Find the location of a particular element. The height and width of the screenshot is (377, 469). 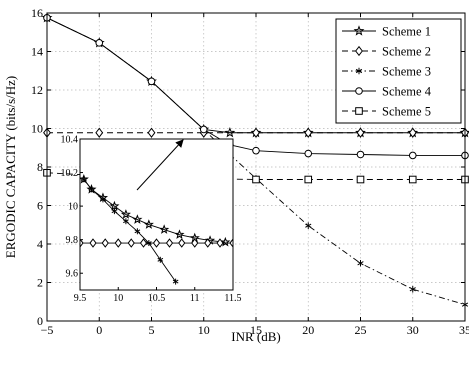

x-tick-label: 30 is located at coordinates (413, 330).